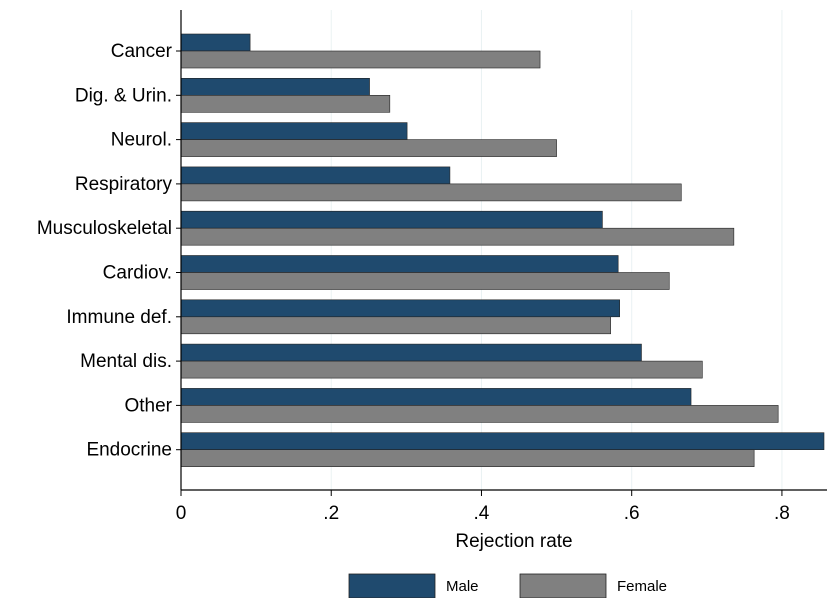 The height and width of the screenshot is (598, 839). What do you see at coordinates (124, 184) in the screenshot?
I see `category-label: Respiratory` at bounding box center [124, 184].